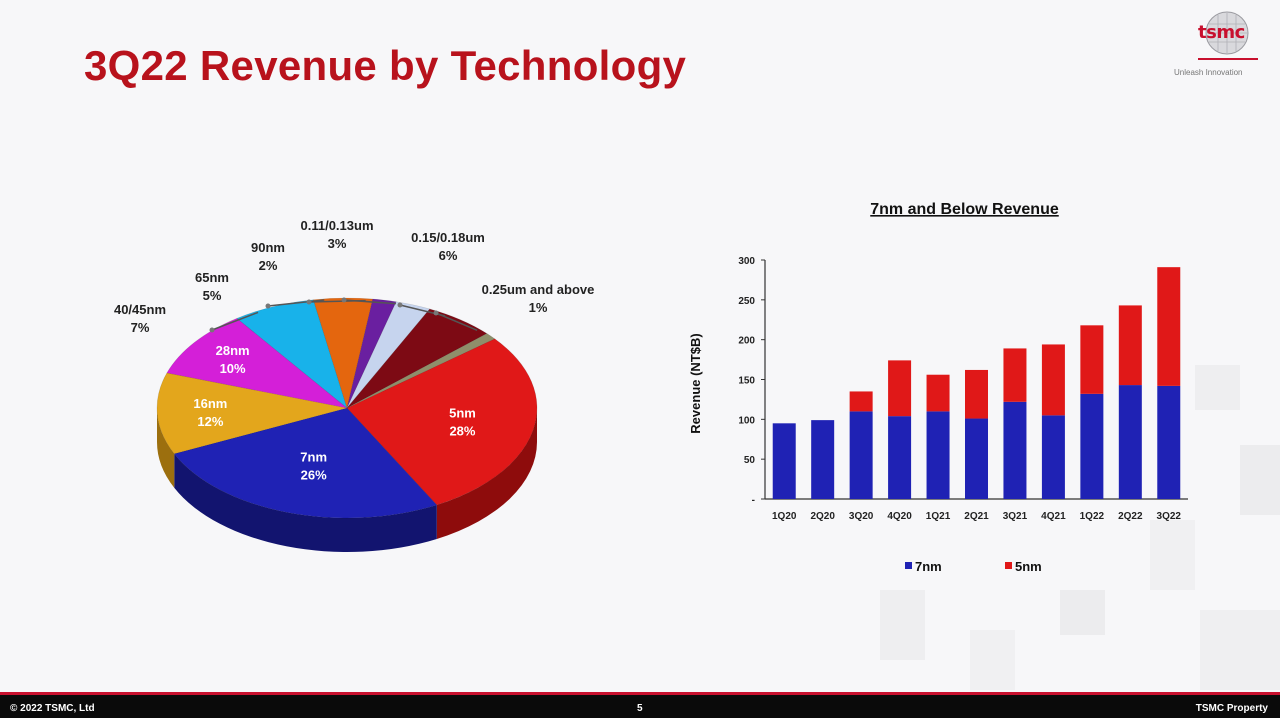  Describe the element at coordinates (436, 313) in the screenshot. I see `pie-leader-dot-0-25um-and-above` at that location.